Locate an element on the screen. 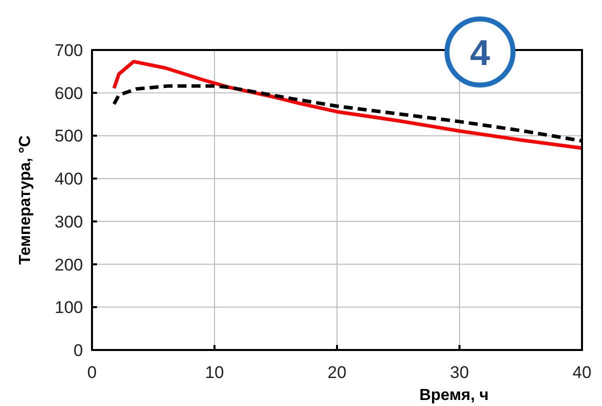  y-tick-label: 600 is located at coordinates (68, 93).